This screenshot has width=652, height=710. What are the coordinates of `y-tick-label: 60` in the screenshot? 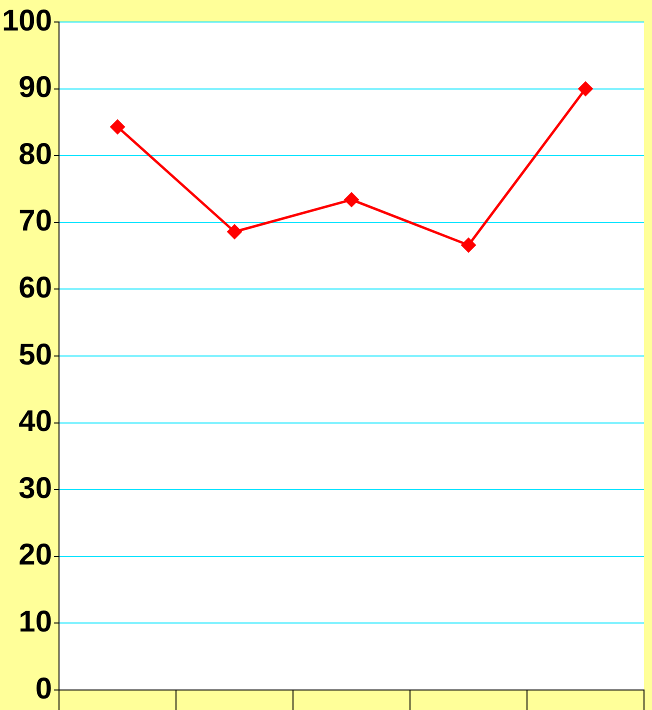 It's located at (35, 287).